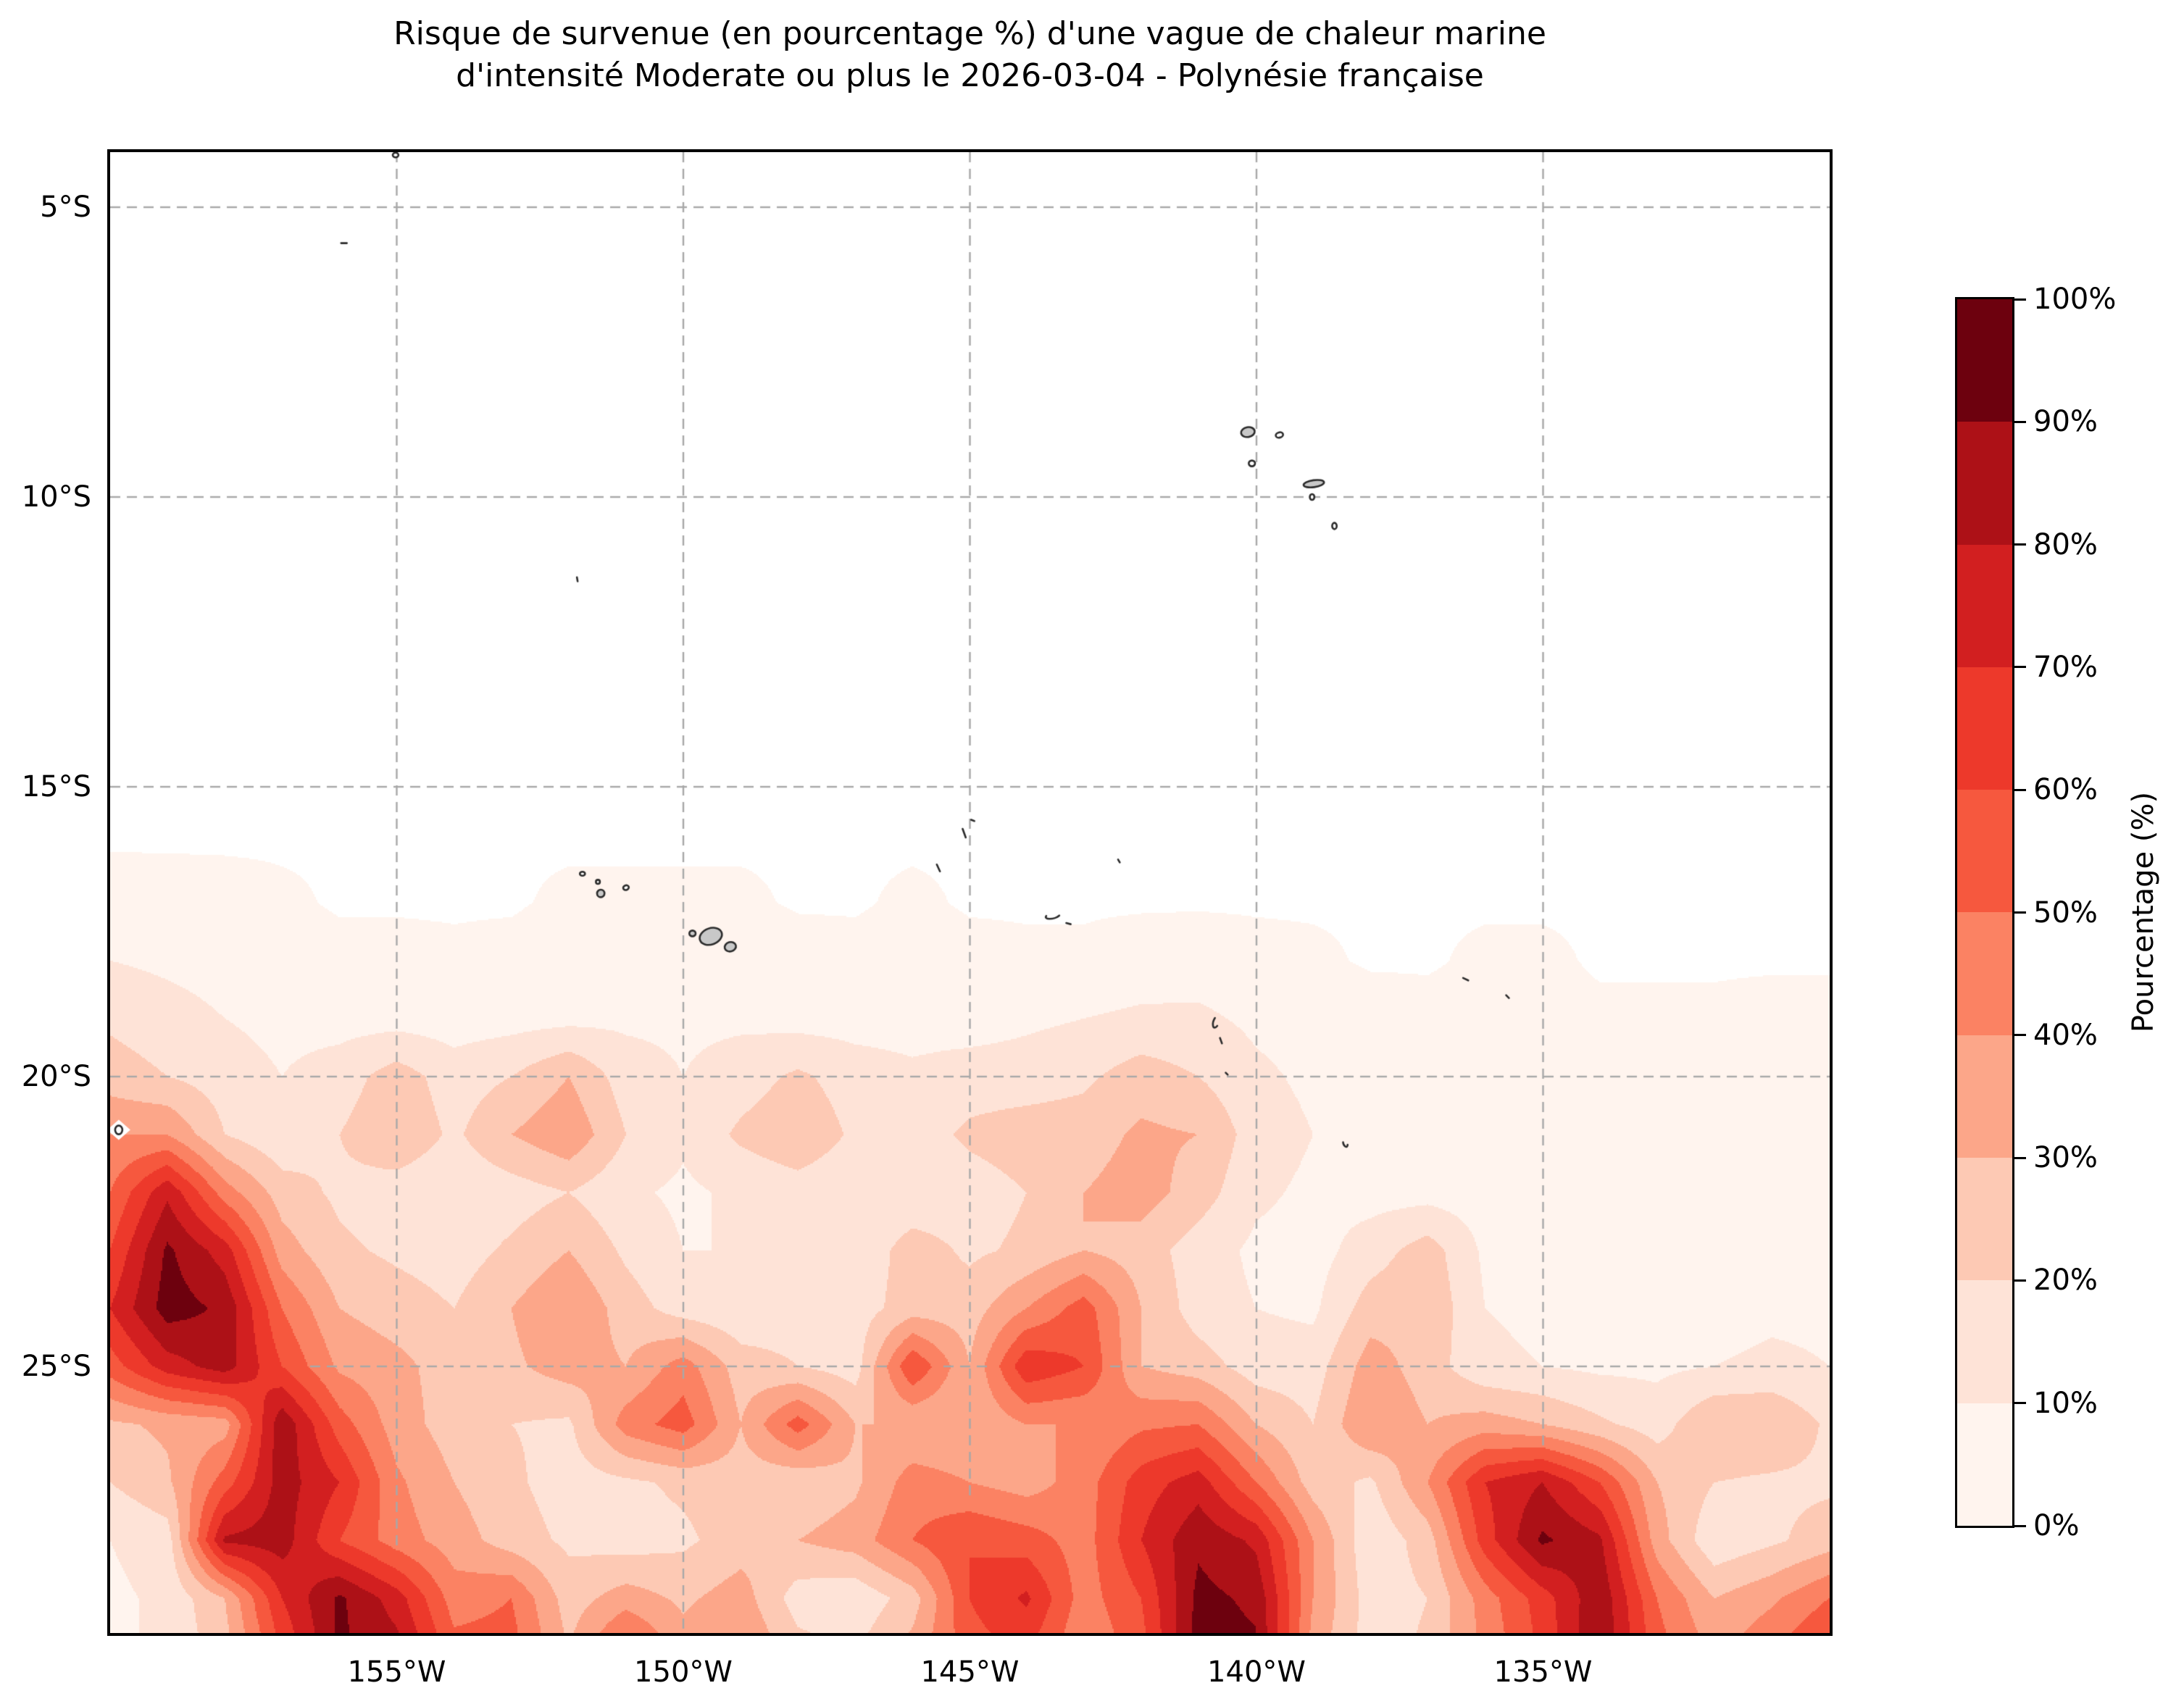  What do you see at coordinates (2065, 422) in the screenshot?
I see `colorbar-tick-label: 90%` at bounding box center [2065, 422].